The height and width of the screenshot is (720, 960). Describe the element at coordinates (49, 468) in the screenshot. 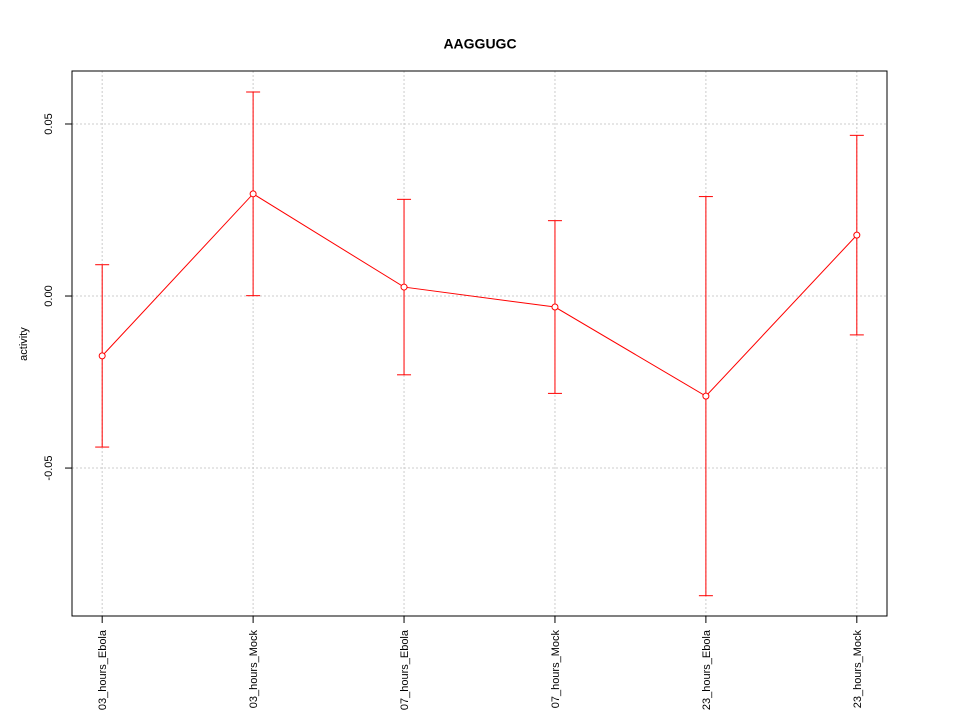

I see `y-tick-label: -0.05` at that location.